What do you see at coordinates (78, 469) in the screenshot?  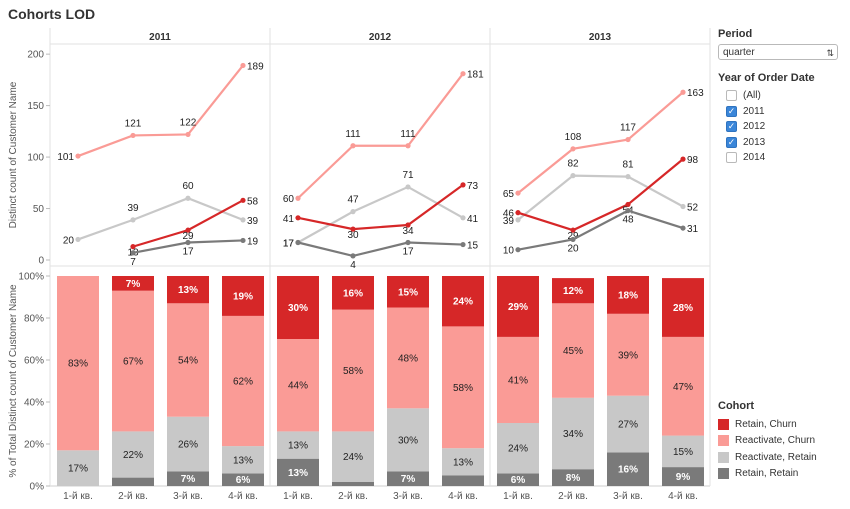 I see `bar-data-label: 17%` at bounding box center [78, 469].